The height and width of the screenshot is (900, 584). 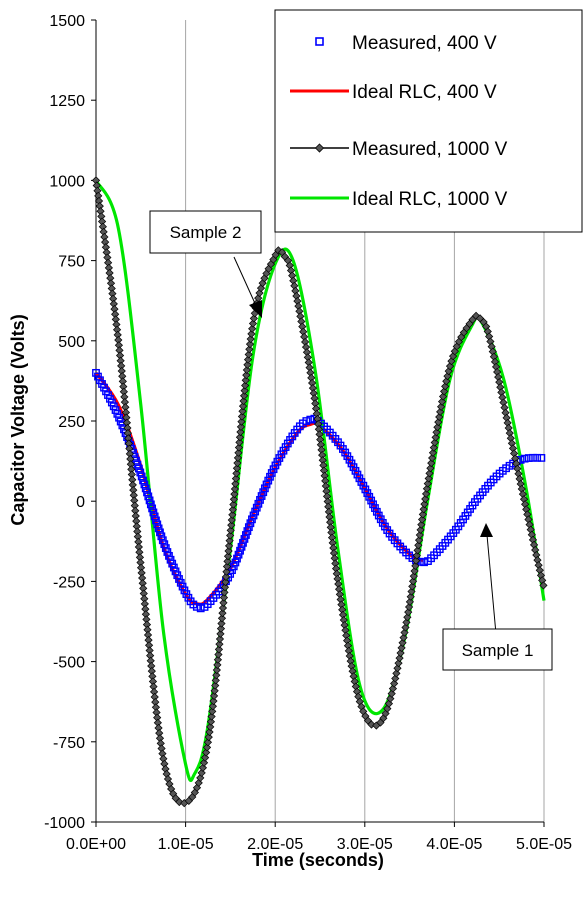 What do you see at coordinates (424, 92) in the screenshot?
I see `legend-label: Ideal RLC, 400 V` at bounding box center [424, 92].